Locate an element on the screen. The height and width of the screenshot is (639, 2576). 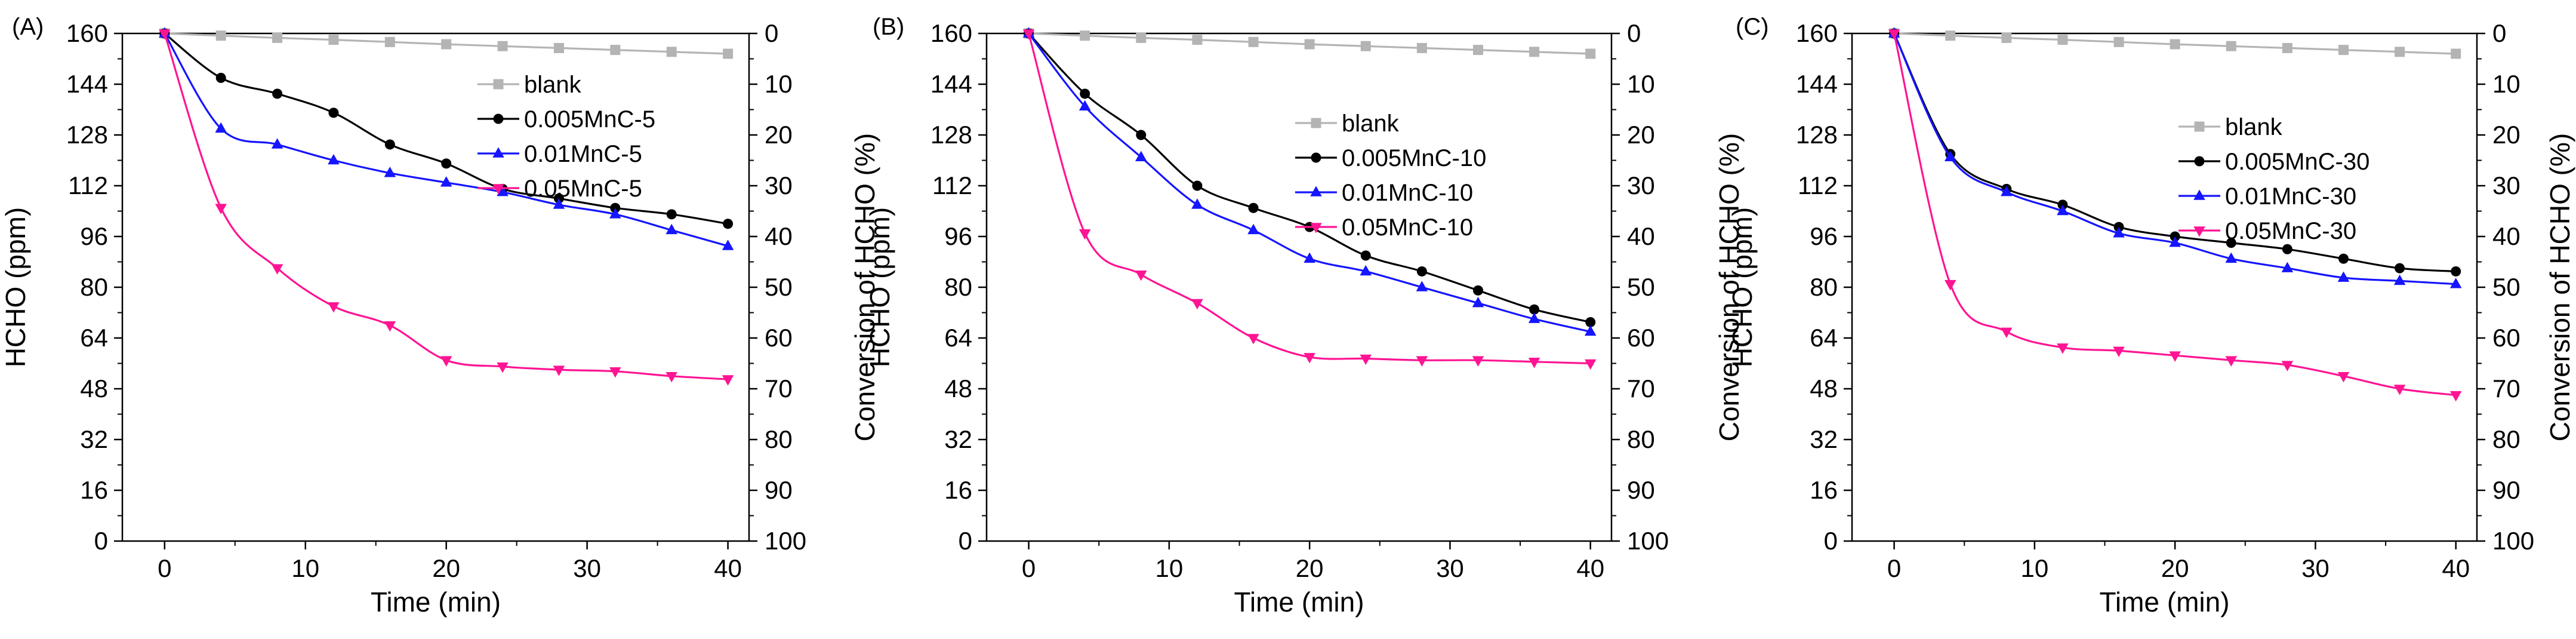
legend-label: 0.01MnC-30 is located at coordinates (2290, 197).